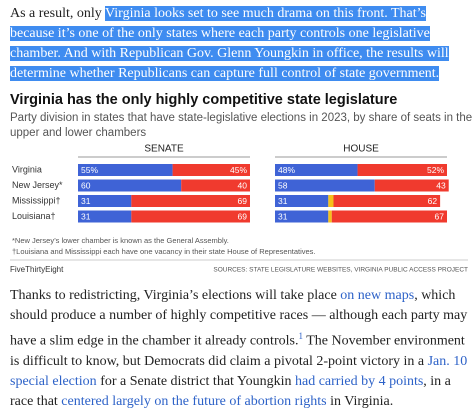 Image resolution: width=474 pixels, height=412 pixels. I want to click on brand: FiveThirtyEight, so click(37, 269).